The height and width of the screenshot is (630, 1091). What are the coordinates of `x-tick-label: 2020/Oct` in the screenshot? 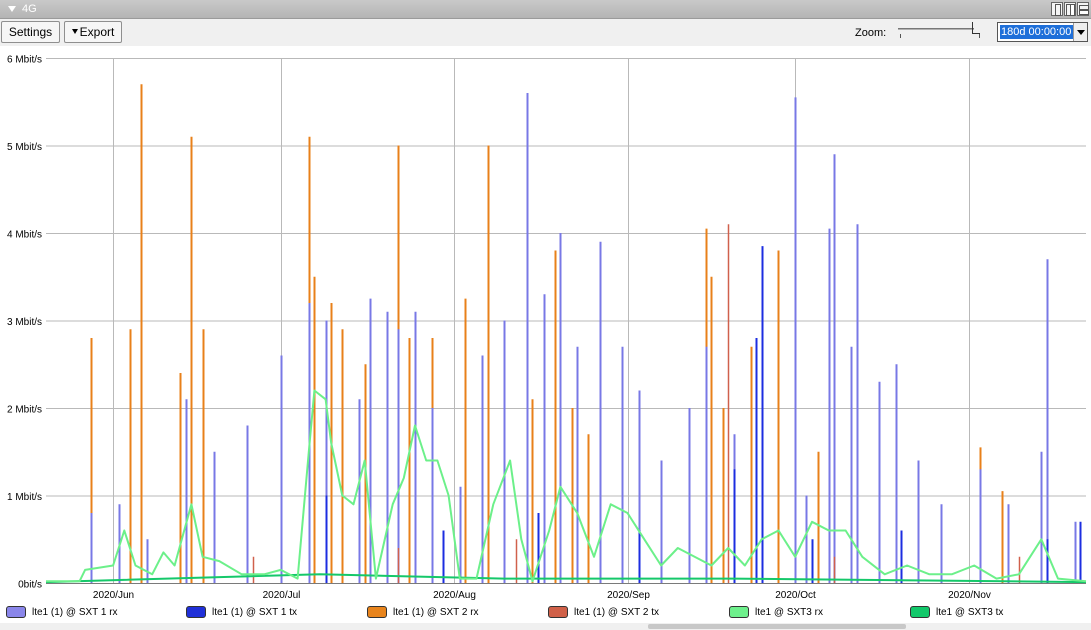 It's located at (795, 595).